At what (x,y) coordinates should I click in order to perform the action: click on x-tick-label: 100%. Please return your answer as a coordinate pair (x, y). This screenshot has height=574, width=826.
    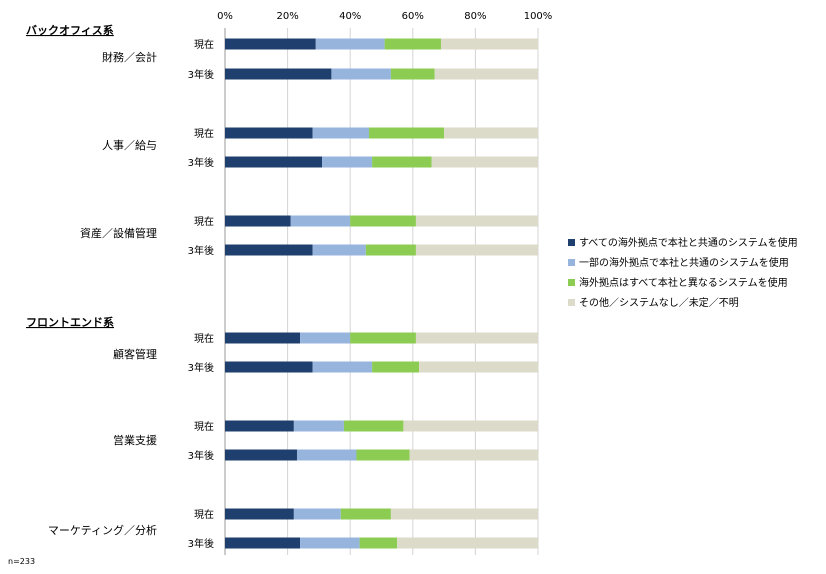
    Looking at the image, I should click on (538, 16).